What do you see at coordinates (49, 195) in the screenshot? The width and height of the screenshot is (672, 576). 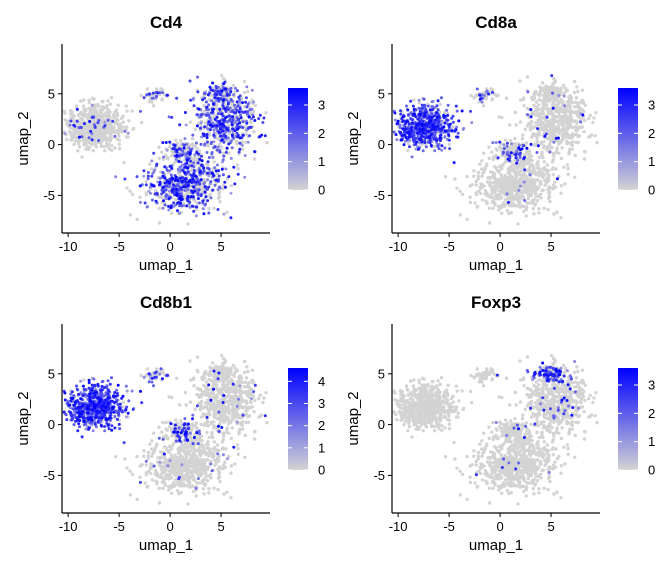 I see `y-tick-label: -5` at bounding box center [49, 195].